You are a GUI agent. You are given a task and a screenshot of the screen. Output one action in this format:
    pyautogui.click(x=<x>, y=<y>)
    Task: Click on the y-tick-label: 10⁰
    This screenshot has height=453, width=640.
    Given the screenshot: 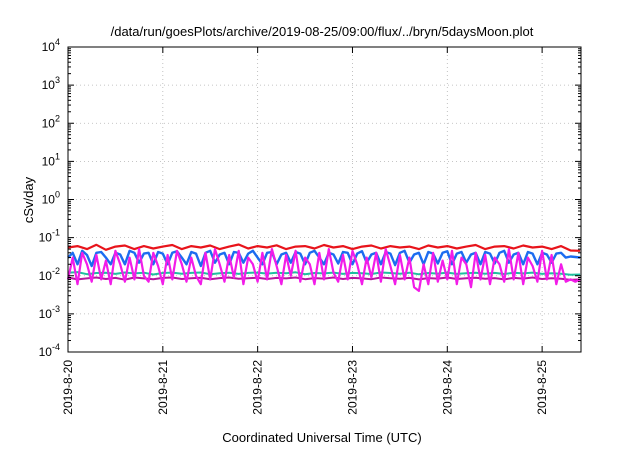 What is the action you would take?
    pyautogui.click(x=51, y=198)
    